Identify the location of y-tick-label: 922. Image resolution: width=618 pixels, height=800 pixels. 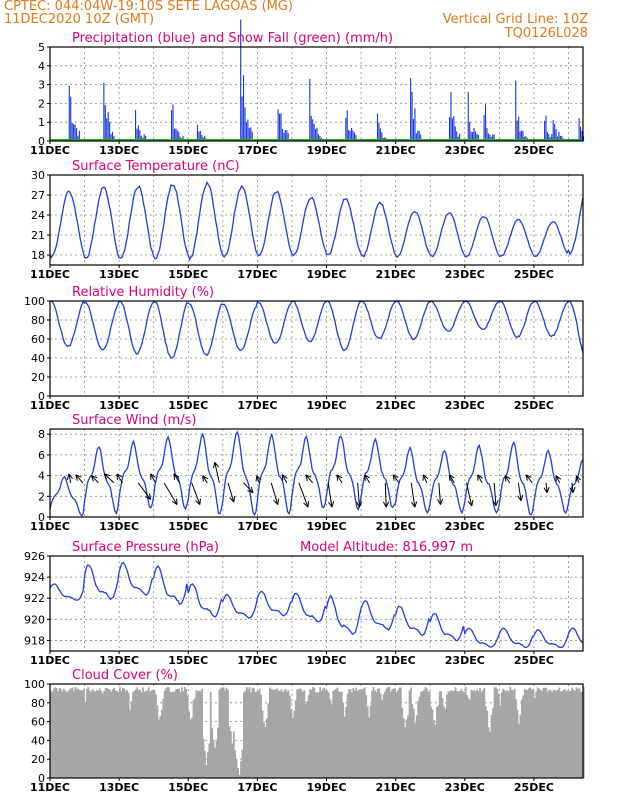
(34, 598).